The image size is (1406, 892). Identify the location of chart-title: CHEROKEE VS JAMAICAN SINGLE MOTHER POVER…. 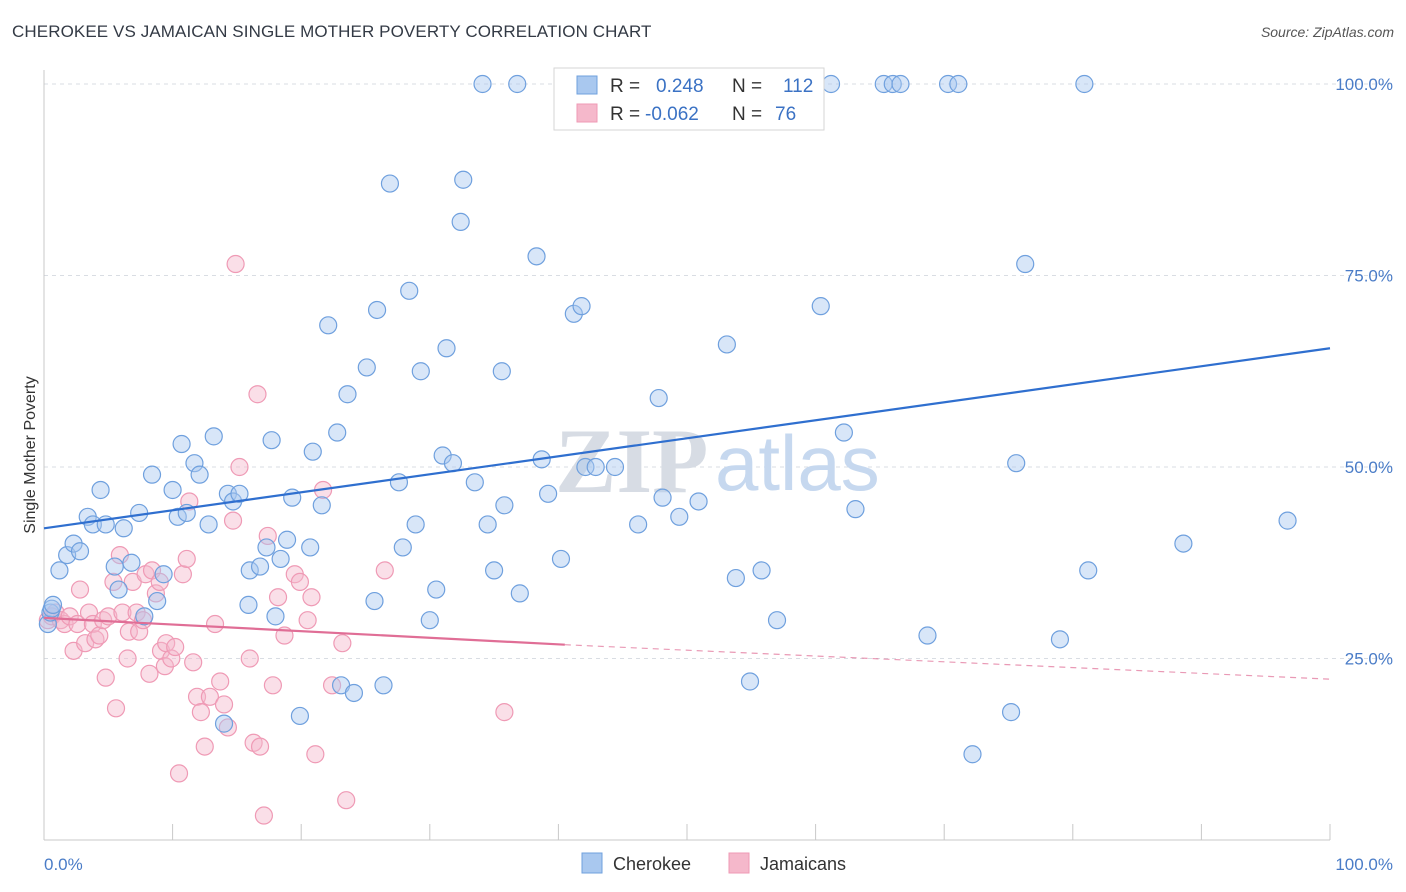
(332, 31).